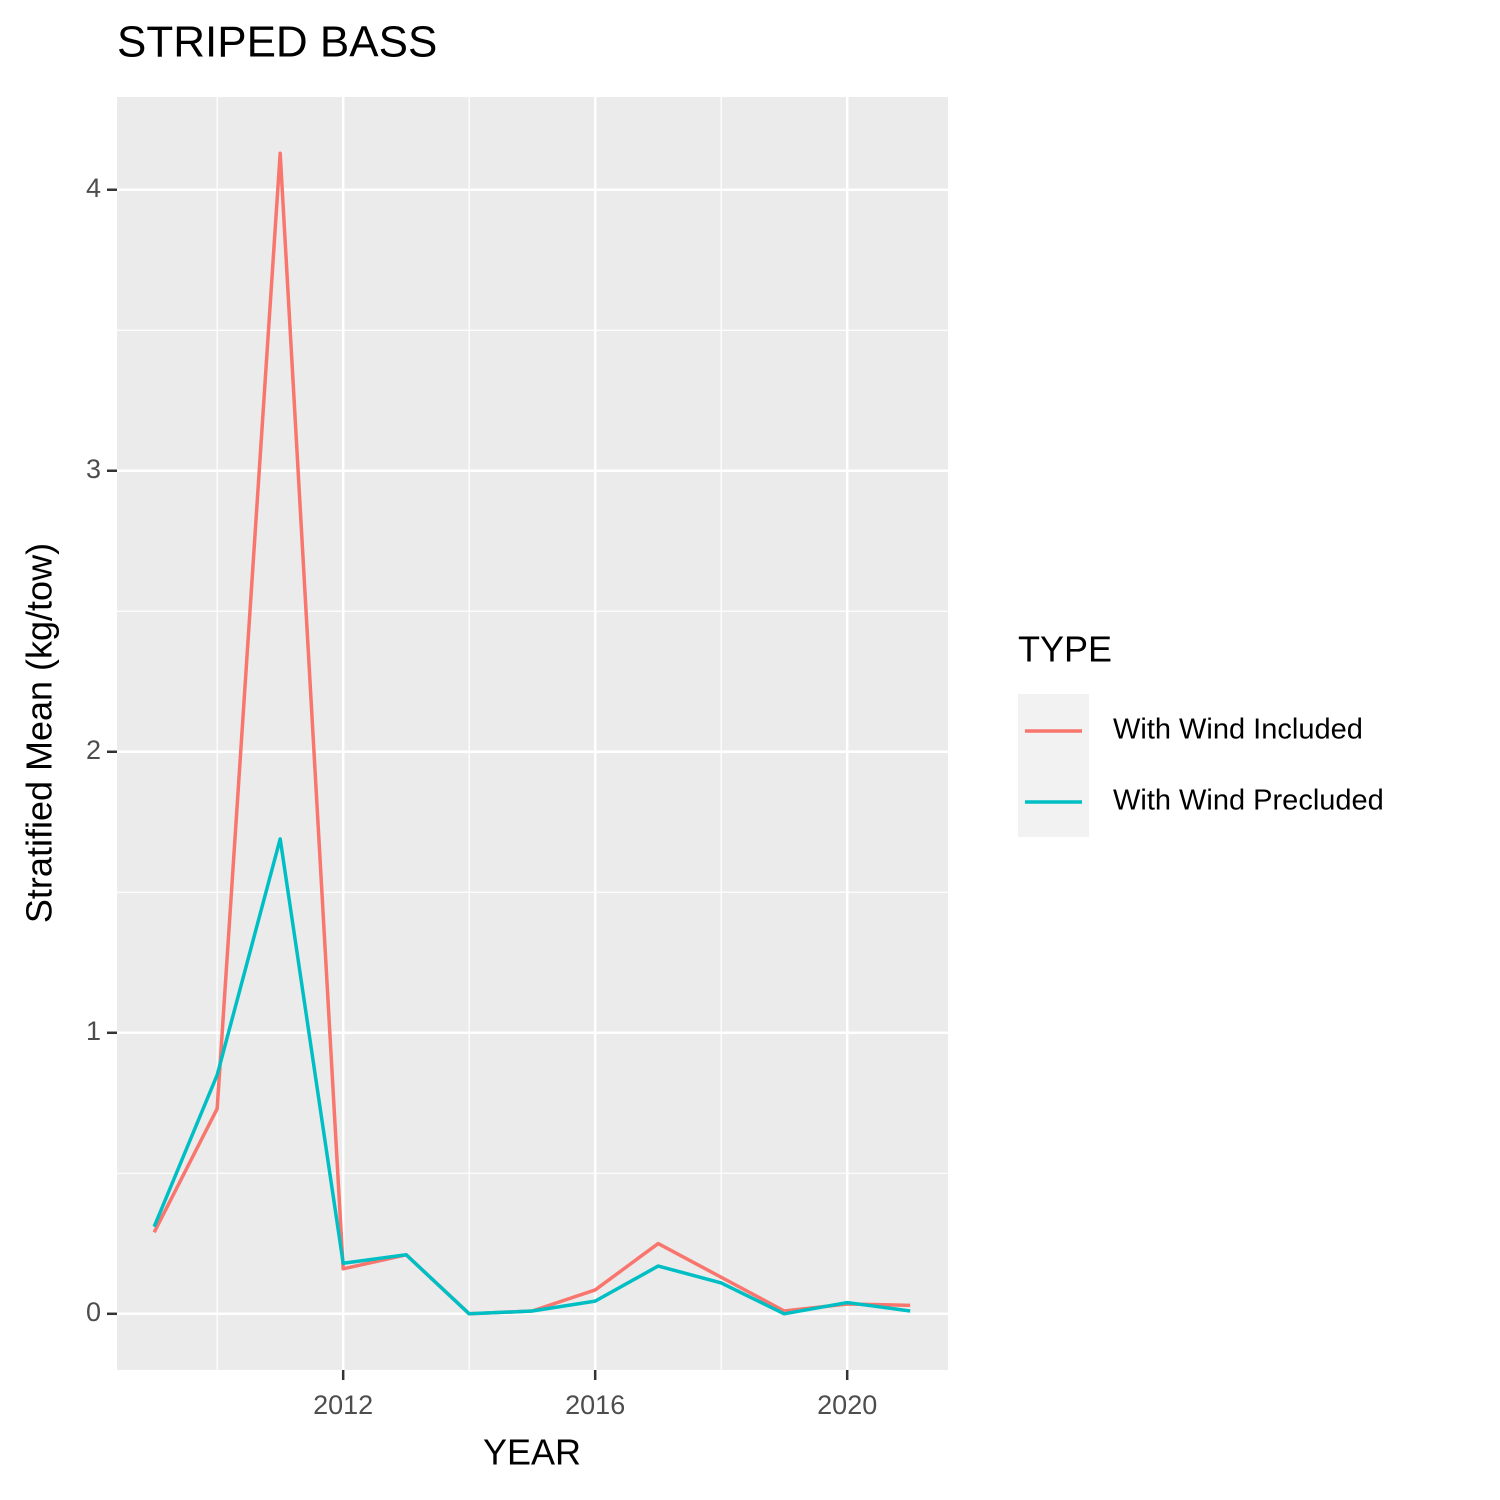 Image resolution: width=1500 pixels, height=1500 pixels. Describe the element at coordinates (93, 188) in the screenshot. I see `y-tick-label: 4` at that location.